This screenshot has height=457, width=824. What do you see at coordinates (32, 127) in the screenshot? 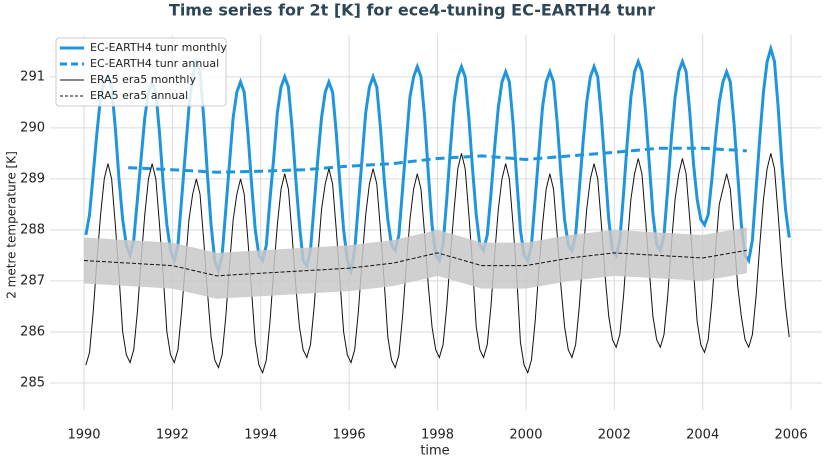
I see `y-tick-label: 290` at bounding box center [32, 127].